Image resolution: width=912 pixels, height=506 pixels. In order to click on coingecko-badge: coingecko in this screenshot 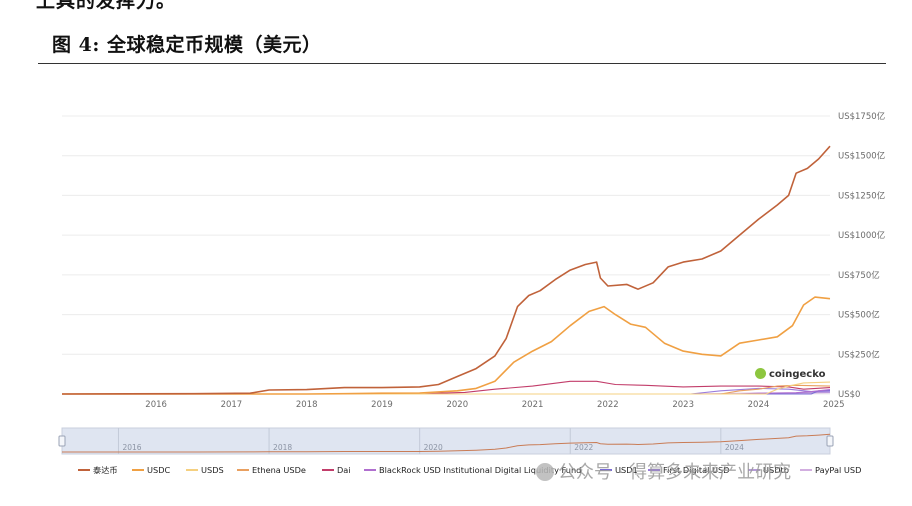, I will do `click(790, 374)`.